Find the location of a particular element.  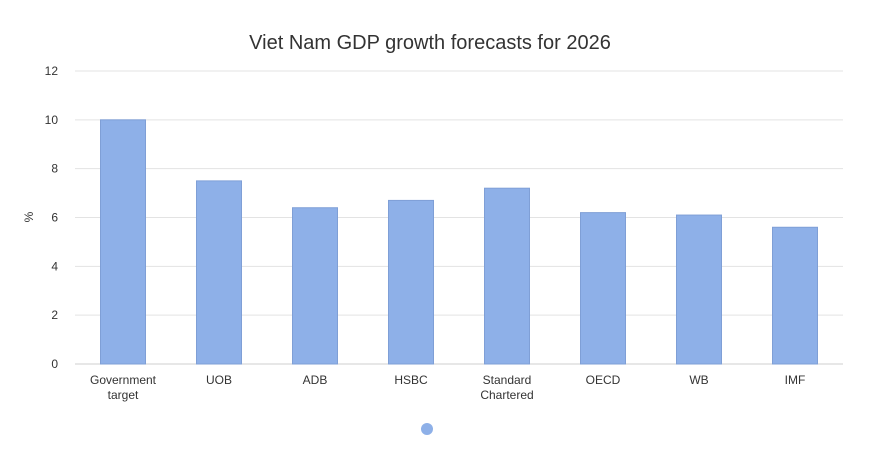

x-tick-label: ADB is located at coordinates (315, 380).